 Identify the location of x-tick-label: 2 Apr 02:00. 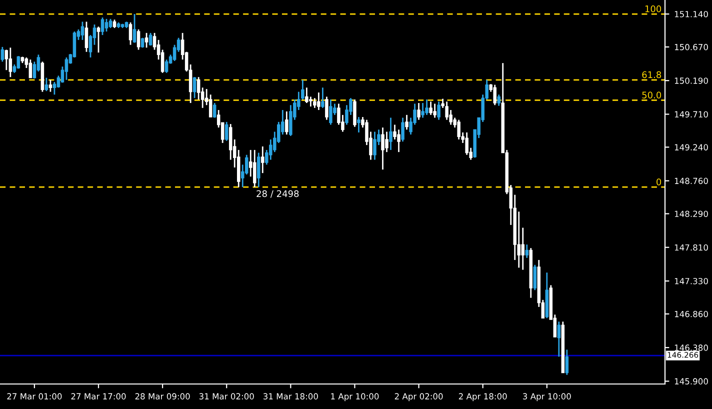
(418, 397).